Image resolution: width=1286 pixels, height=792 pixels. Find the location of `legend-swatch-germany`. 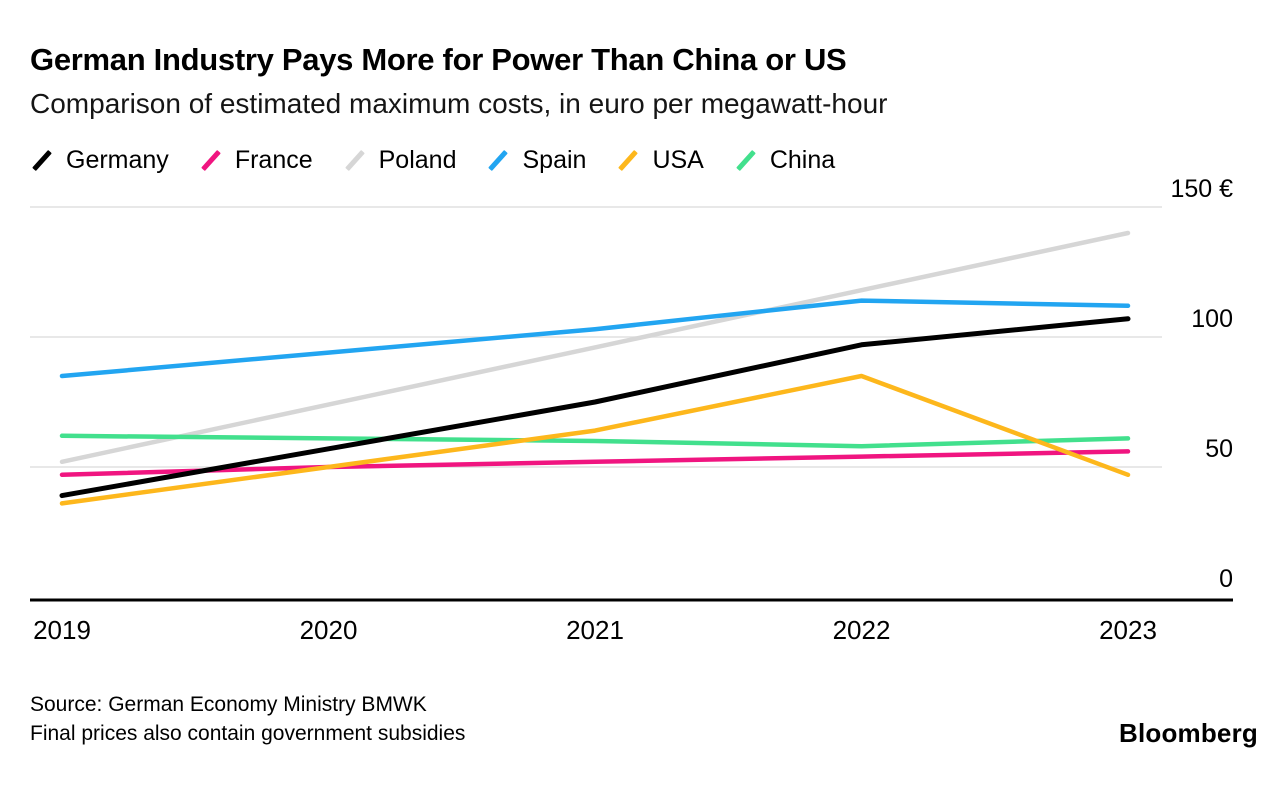

legend-swatch-germany is located at coordinates (42, 160).